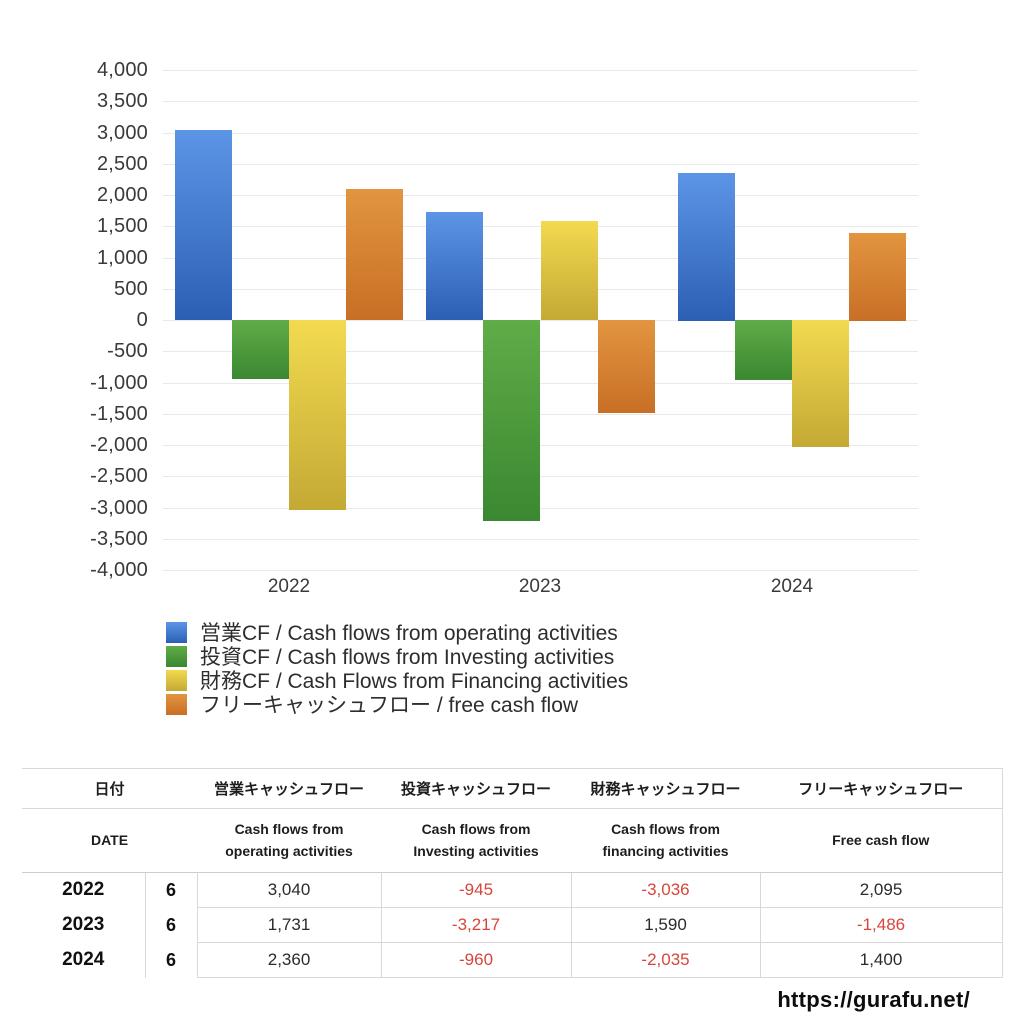 The width and height of the screenshot is (1024, 1024). Describe the element at coordinates (260, 349) in the screenshot. I see `bar-series1-2022` at that location.